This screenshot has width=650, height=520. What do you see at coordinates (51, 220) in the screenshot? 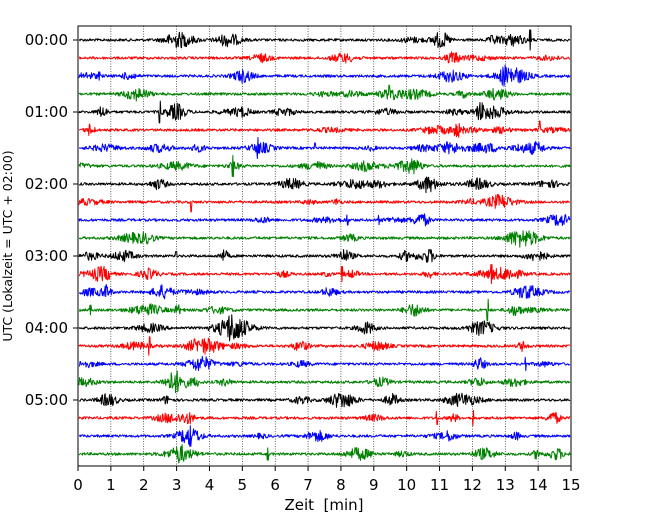
I see `y-axis-ticks: 00:00 01:00 02:00 03:00 04:00 05:00` at bounding box center [51, 220].